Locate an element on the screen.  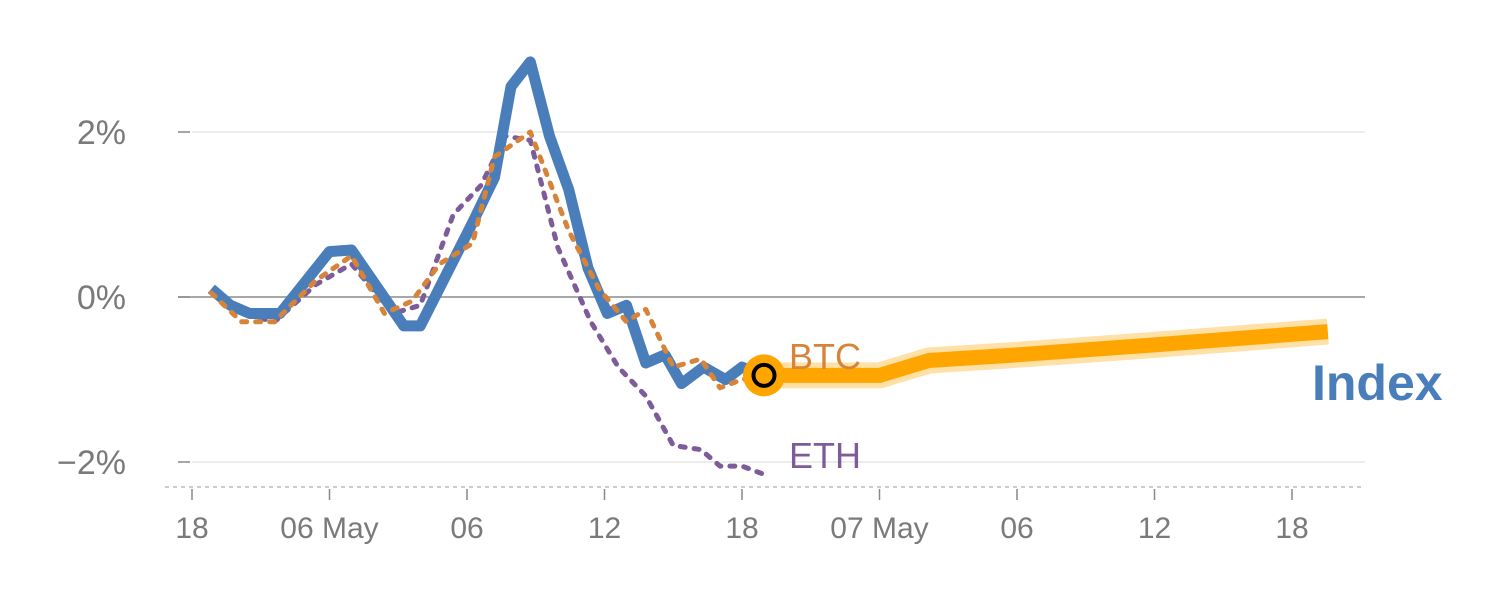
y-tick-label: 2% is located at coordinates (101, 133).